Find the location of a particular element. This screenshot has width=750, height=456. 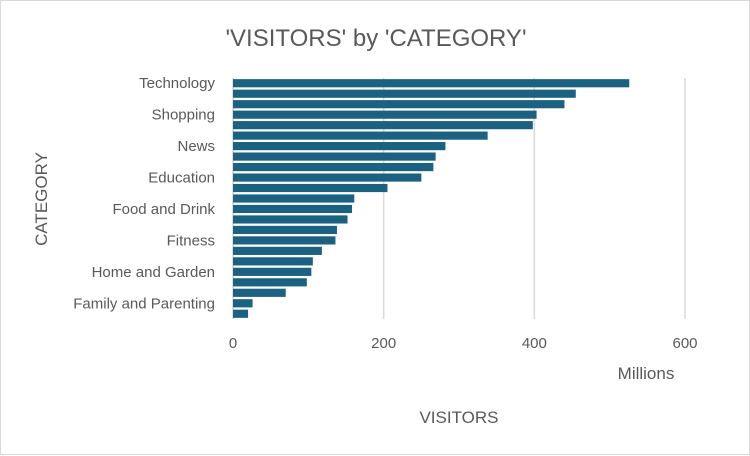

y-axis-title: CATEGORY is located at coordinates (41, 199).